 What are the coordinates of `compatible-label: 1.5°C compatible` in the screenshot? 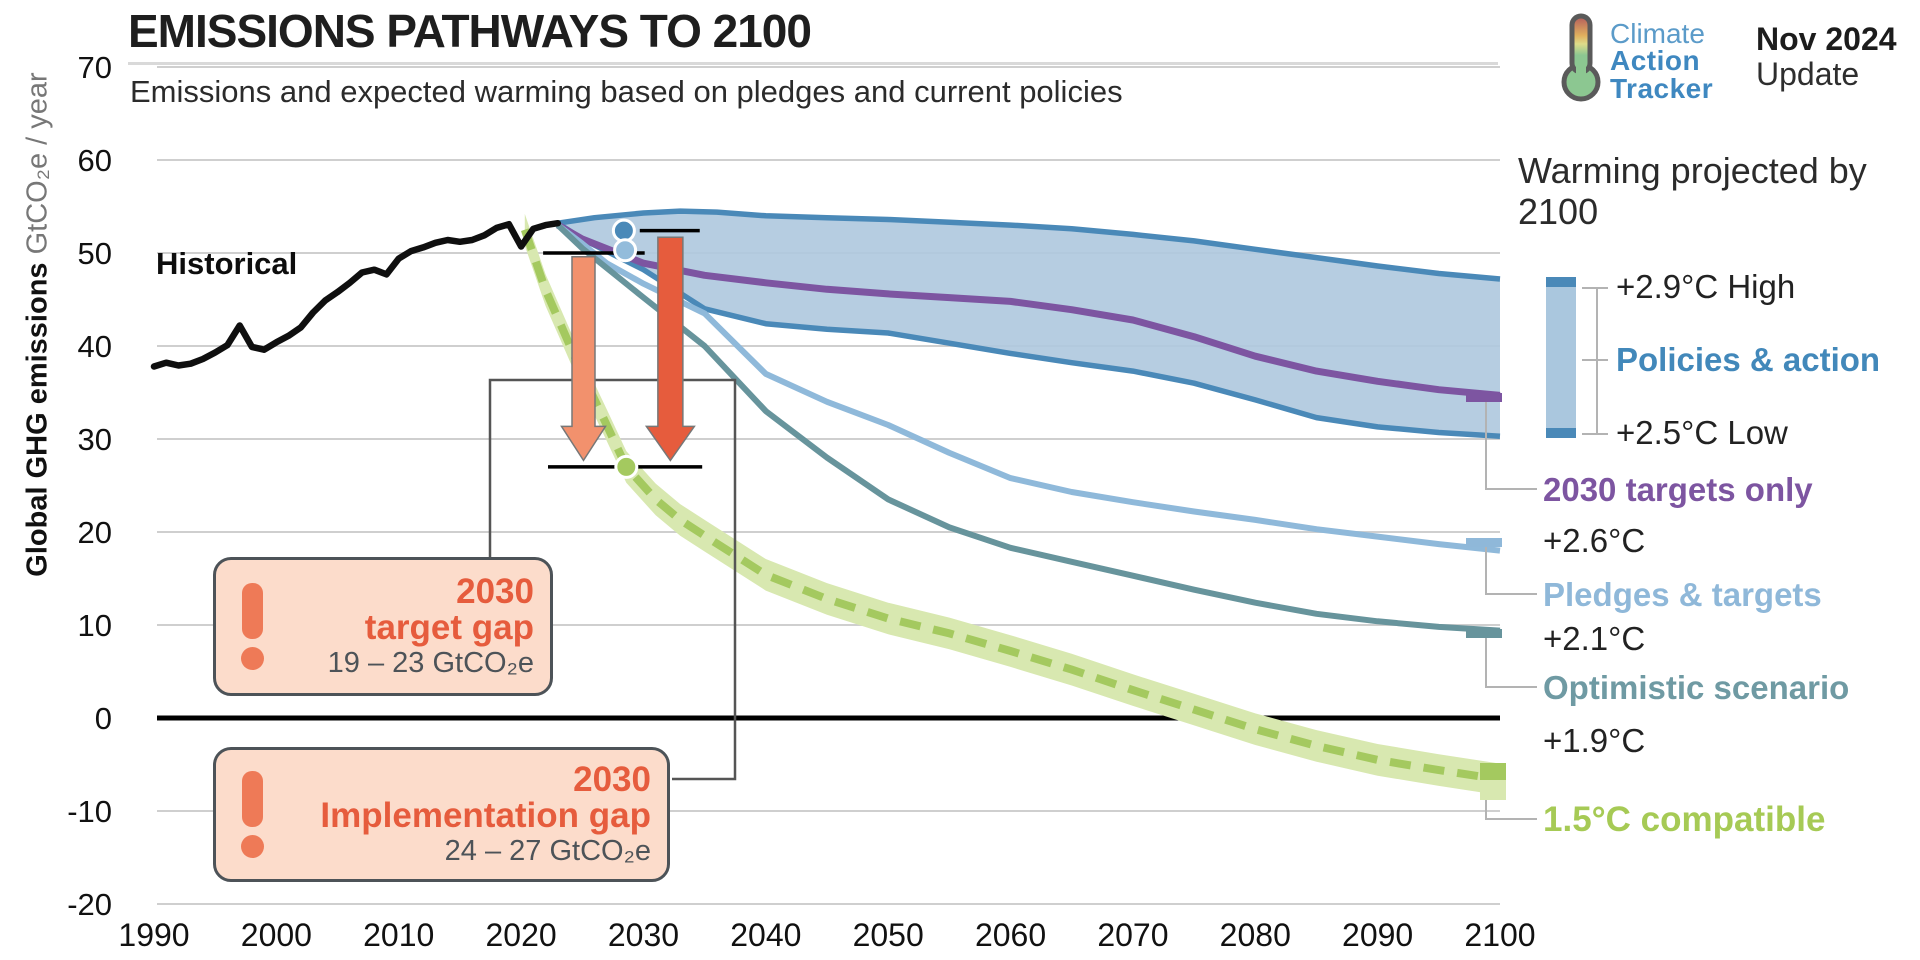 It's located at (1684, 819).